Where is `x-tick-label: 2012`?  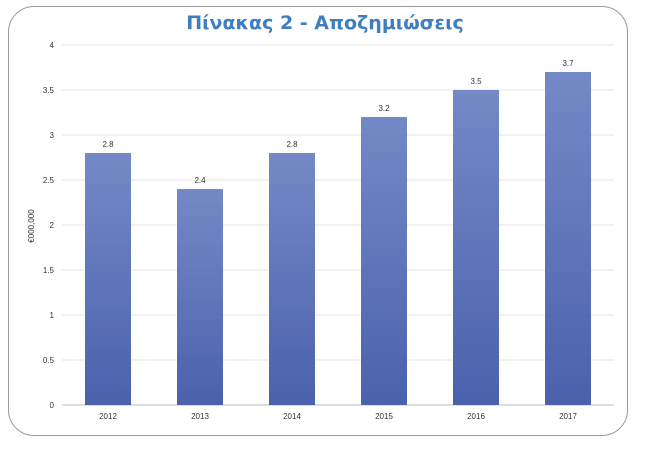
x-tick-label: 2012 is located at coordinates (108, 416).